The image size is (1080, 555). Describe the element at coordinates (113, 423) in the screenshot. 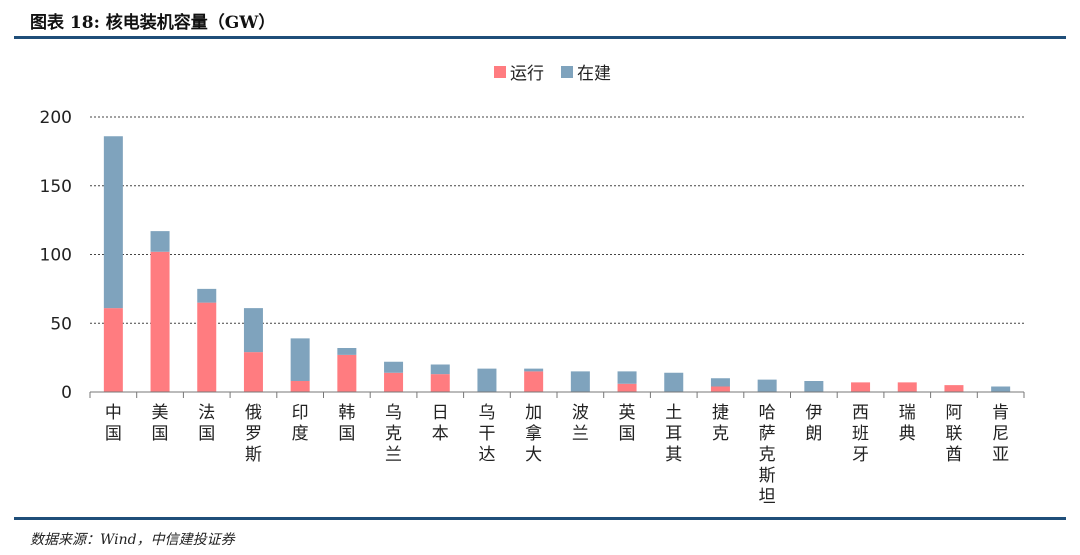

I see `x-tick-label: 中国` at that location.